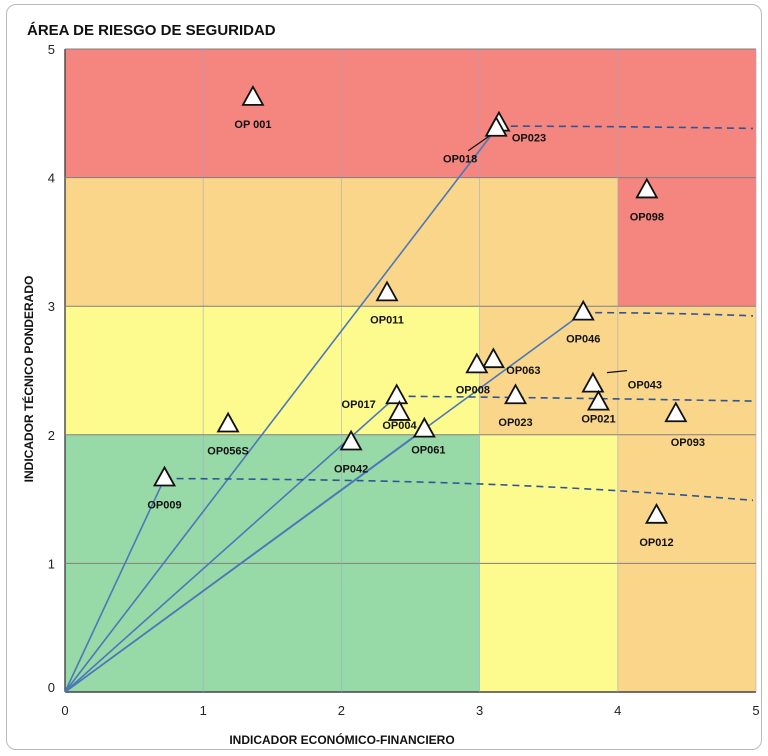 This screenshot has width=768, height=756. What do you see at coordinates (51, 178) in the screenshot?
I see `y-tick-label: 4` at bounding box center [51, 178].